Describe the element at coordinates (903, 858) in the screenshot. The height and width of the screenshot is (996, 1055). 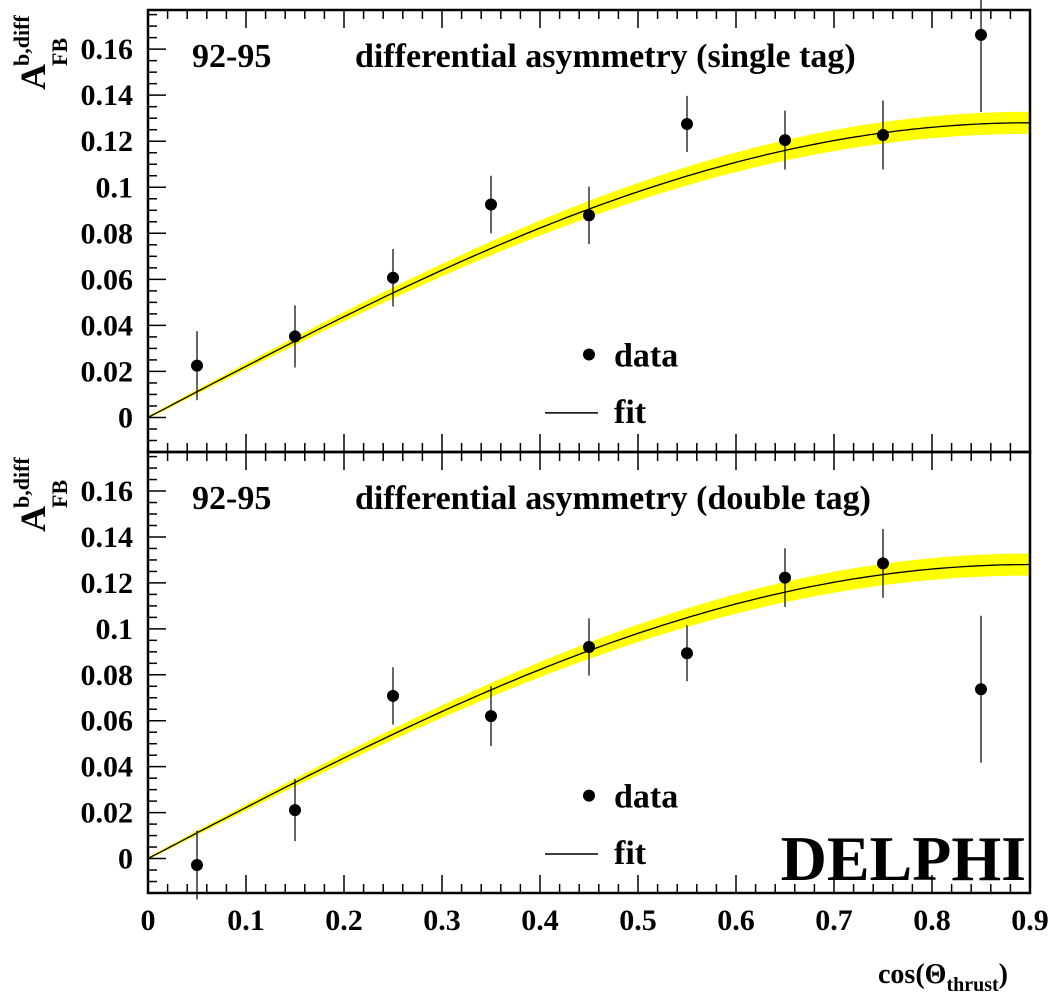
I see `delphi-logo: DELPHI` at that location.